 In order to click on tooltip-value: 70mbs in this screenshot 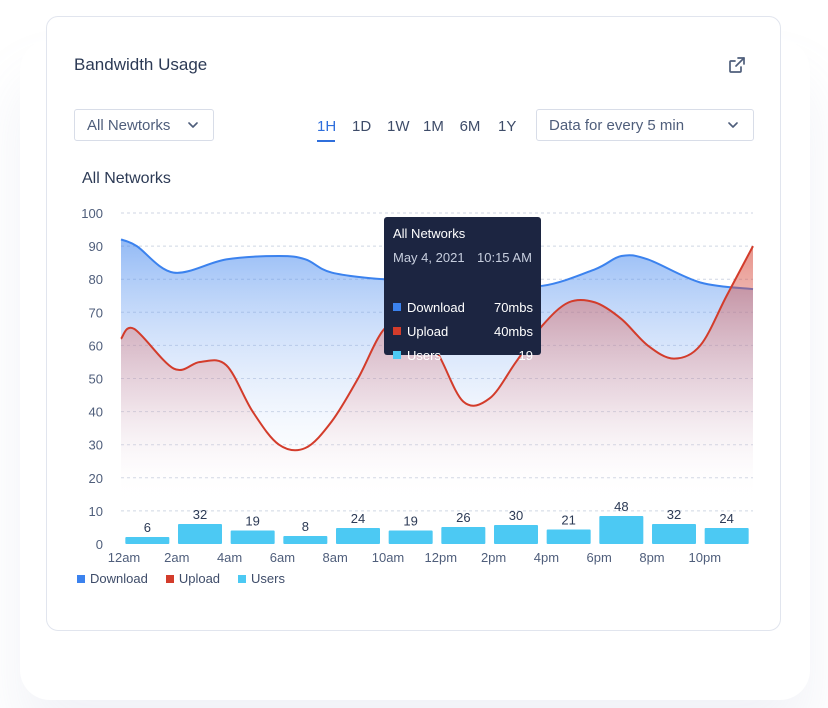, I will do `click(513, 307)`.